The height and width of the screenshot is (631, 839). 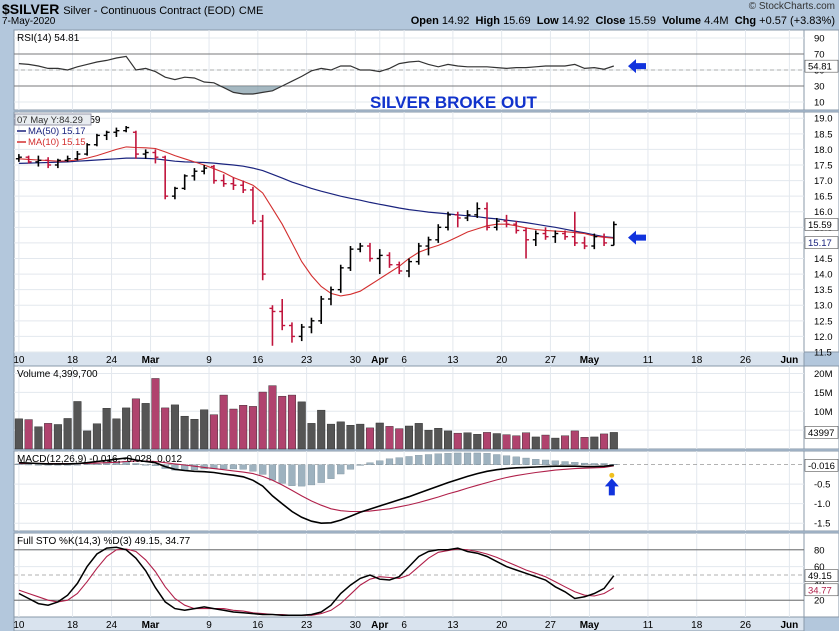 I want to click on y-tick-label: 14.5, so click(x=823, y=259).